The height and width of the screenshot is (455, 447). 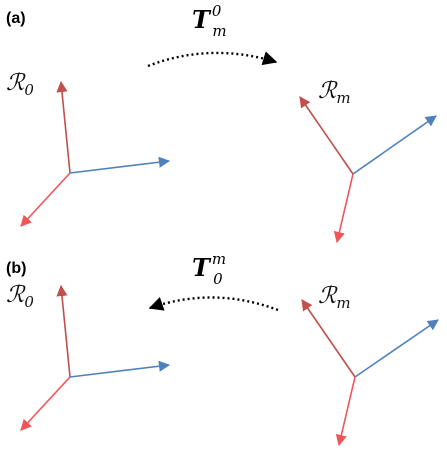 I want to click on frame-rm-a-label: ℛm, so click(x=334, y=92).